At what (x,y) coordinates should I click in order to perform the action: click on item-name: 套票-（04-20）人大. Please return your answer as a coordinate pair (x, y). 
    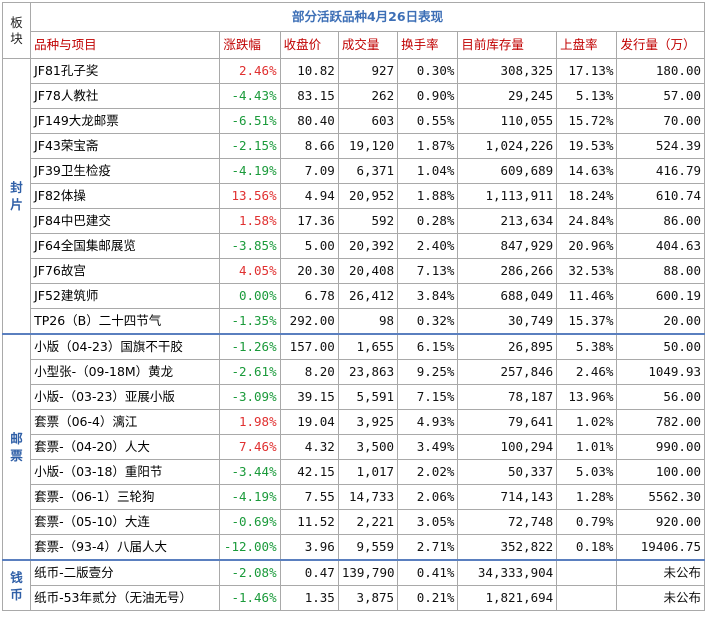
    Looking at the image, I should click on (125, 447).